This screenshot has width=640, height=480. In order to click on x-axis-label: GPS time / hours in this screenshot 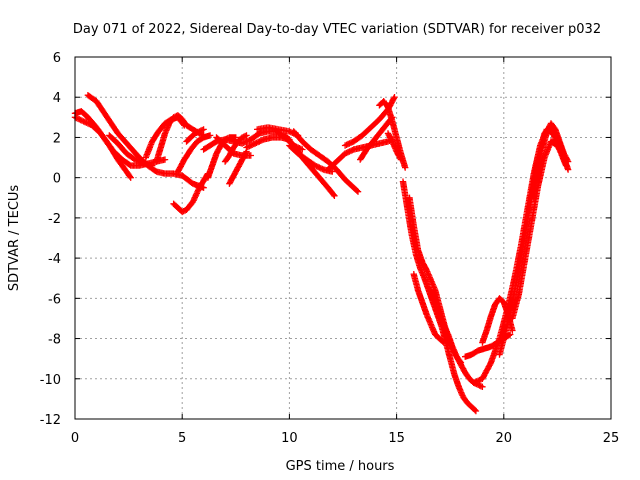, I will do `click(340, 466)`.